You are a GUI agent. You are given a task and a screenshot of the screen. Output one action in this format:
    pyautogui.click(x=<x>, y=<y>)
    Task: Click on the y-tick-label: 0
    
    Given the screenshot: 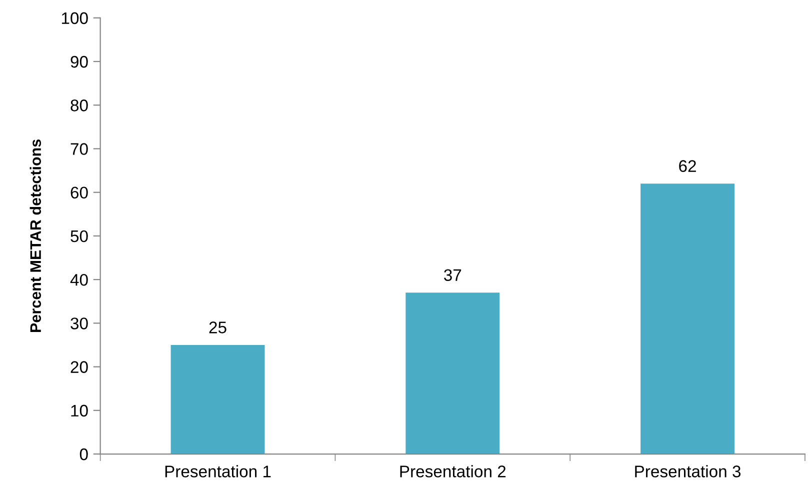 What is the action you would take?
    pyautogui.click(x=84, y=454)
    